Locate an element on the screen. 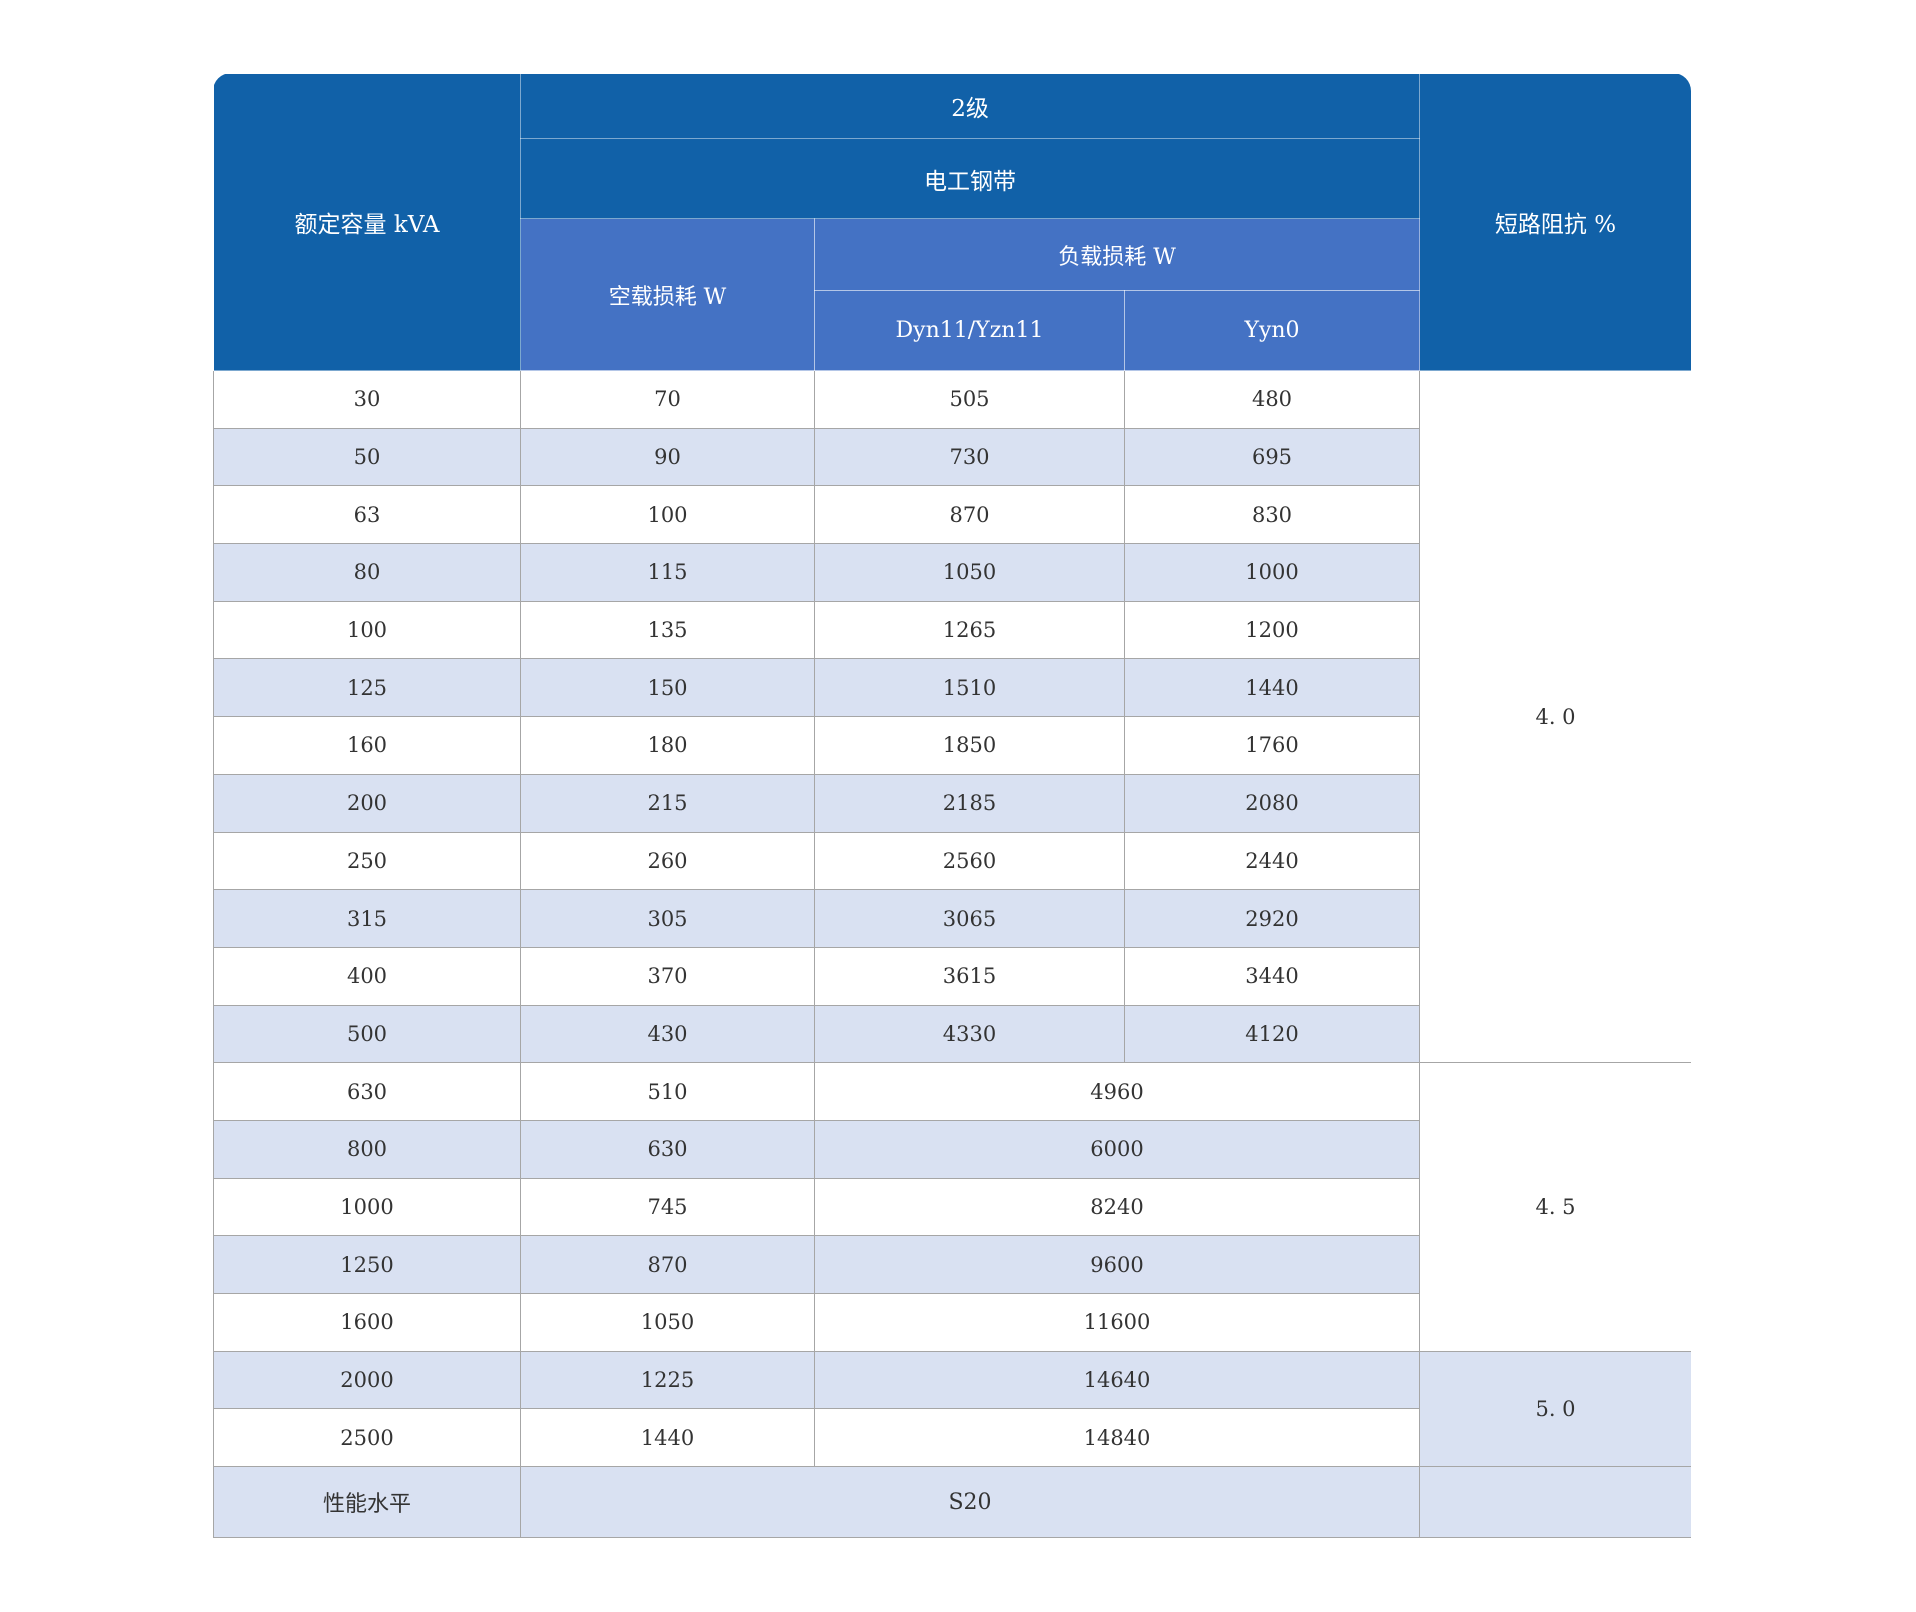 The height and width of the screenshot is (1612, 1916). no-load-loss-cell: 100 is located at coordinates (667, 515).